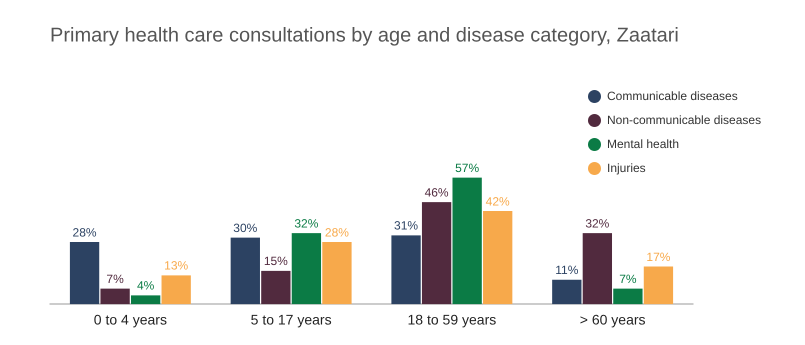  Describe the element at coordinates (643, 144) in the screenshot. I see `legend-label: Mental health` at that location.